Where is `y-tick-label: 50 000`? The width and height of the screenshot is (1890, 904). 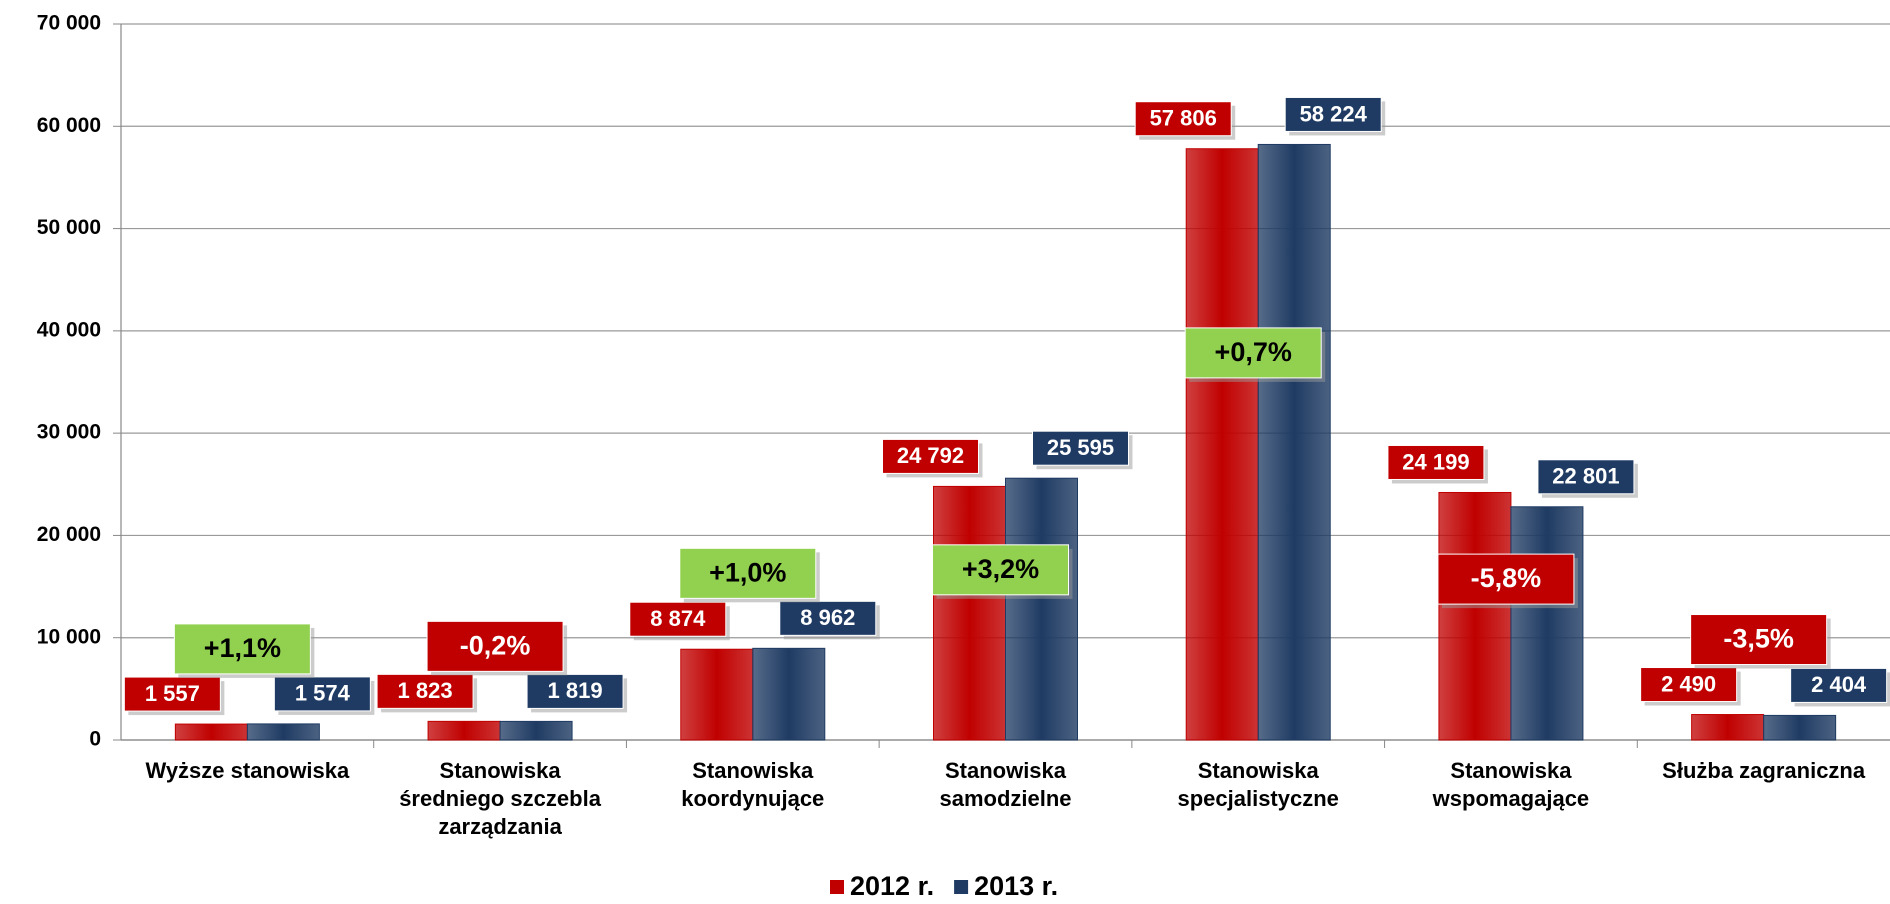 y-tick-label: 50 000 is located at coordinates (69, 227).